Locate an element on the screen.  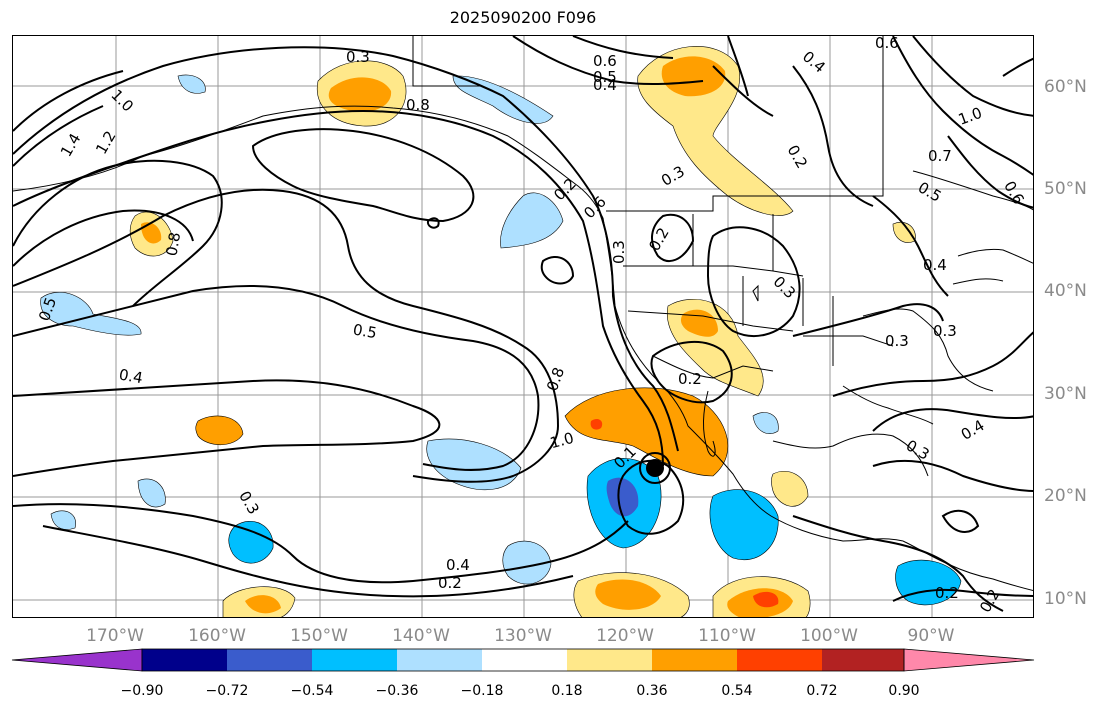
colorbar-tick-label: −0.72 is located at coordinates (227, 691).